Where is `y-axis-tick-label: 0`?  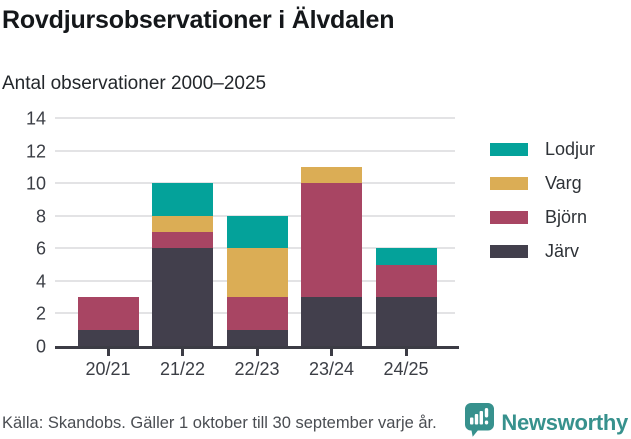
y-axis-tick-label: 0 is located at coordinates (40, 346).